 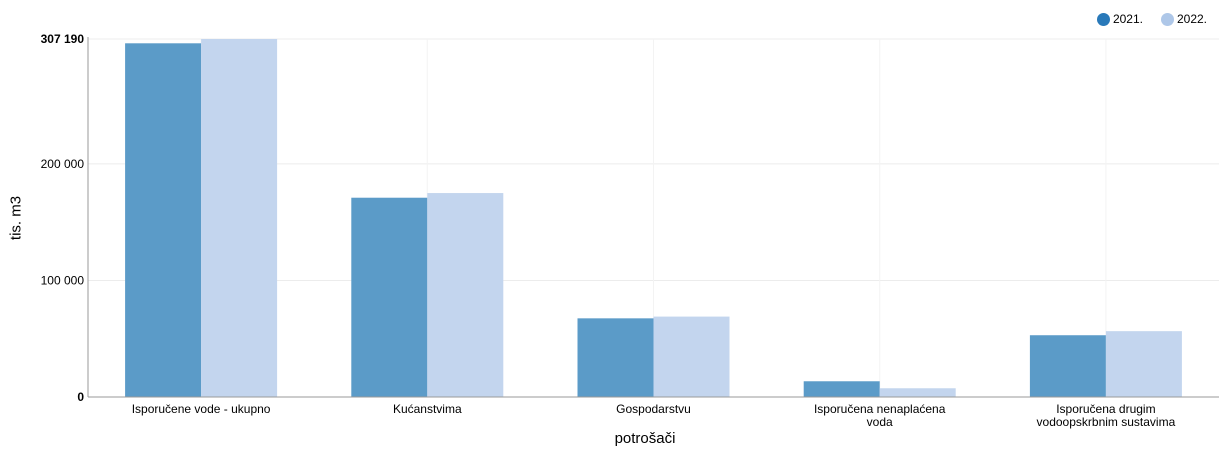 I want to click on legend-item-2021: 2021., so click(x=1119, y=19).